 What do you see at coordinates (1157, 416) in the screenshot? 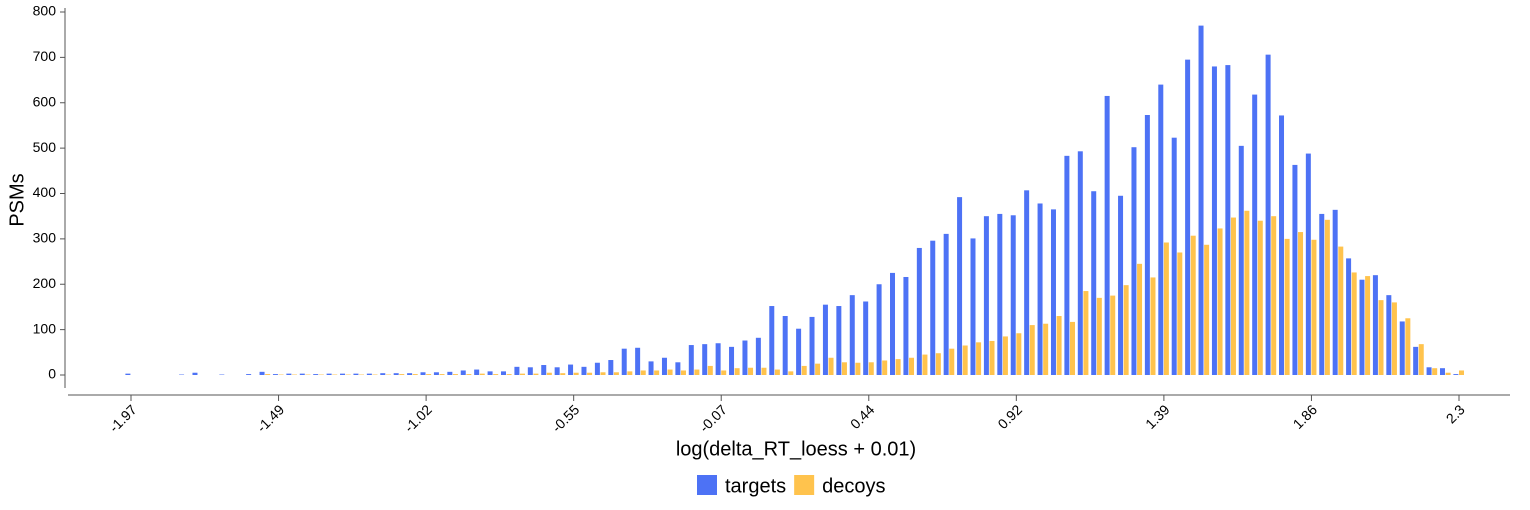
I see `x-tick-label: 1.39` at bounding box center [1157, 416].